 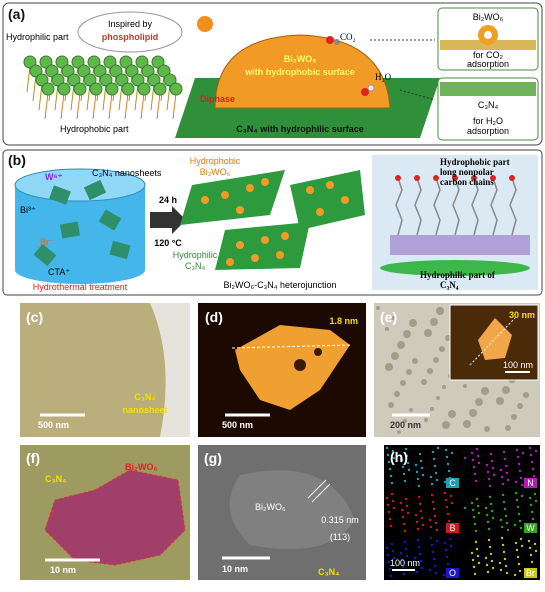 What do you see at coordinates (170, 370) in the screenshot?
I see `background` at bounding box center [170, 370].